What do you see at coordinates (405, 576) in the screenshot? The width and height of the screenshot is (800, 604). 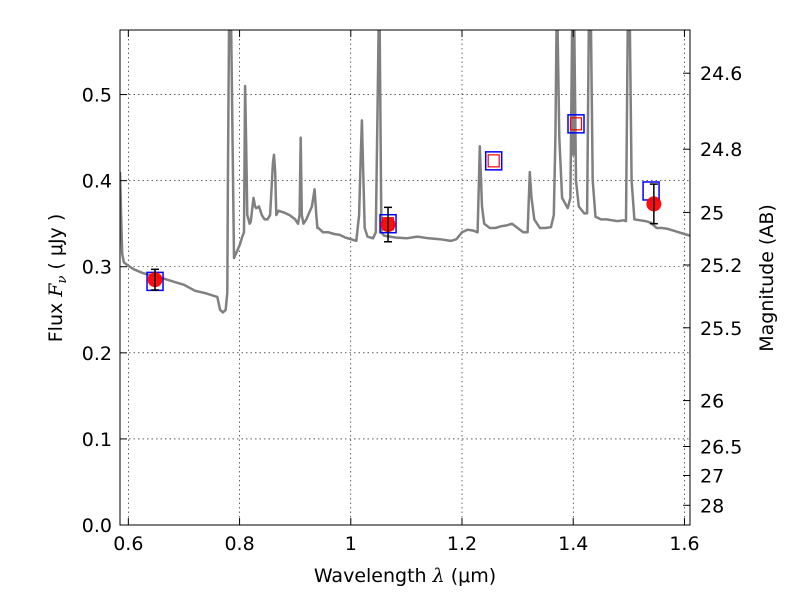 I see `x-axis-label: Wavelength λ (μm)` at bounding box center [405, 576].